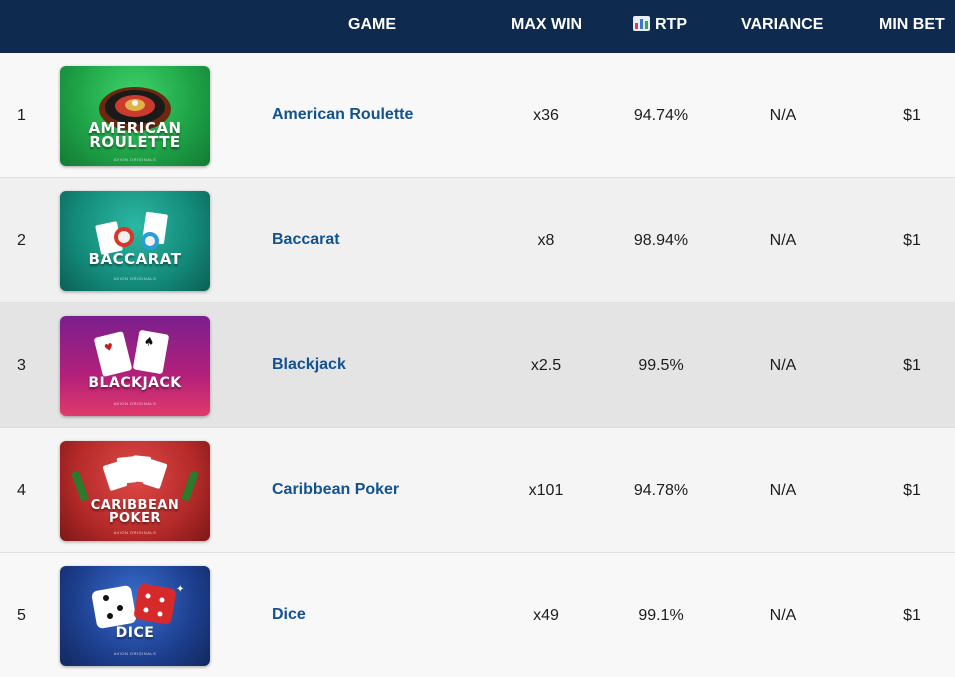  Describe the element at coordinates (135, 518) in the screenshot. I see `thumb-title-line2: POKER` at that location.